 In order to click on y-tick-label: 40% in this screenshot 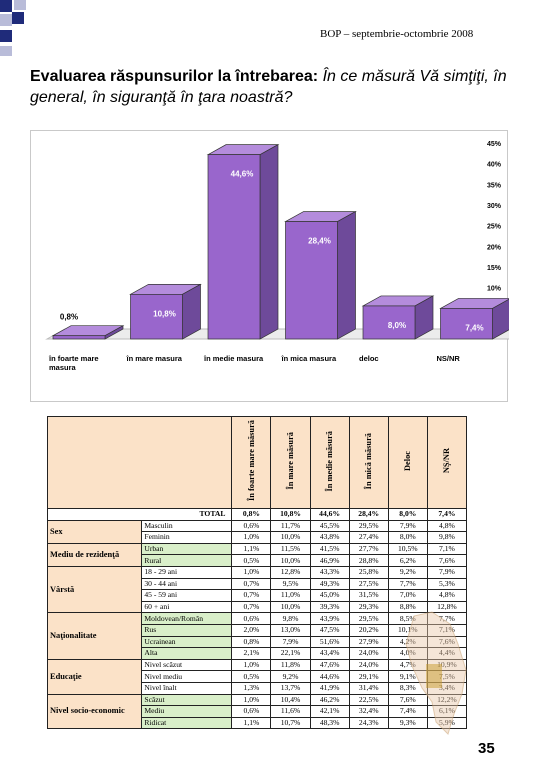, I will do `click(494, 165)`.